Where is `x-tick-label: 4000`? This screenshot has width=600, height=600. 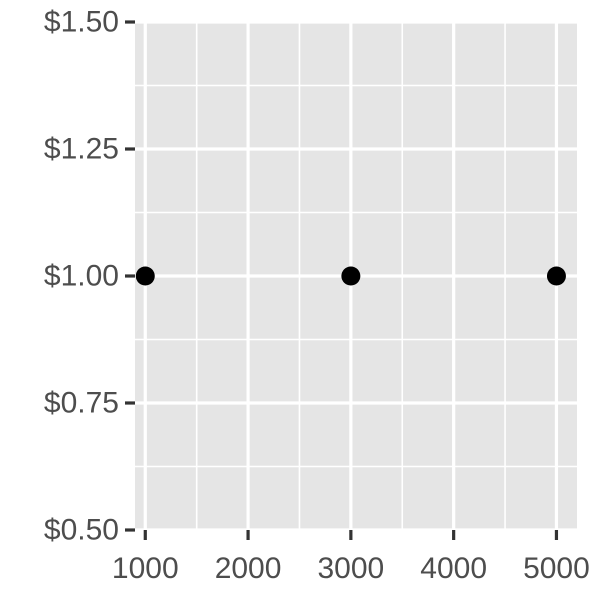
x-tick-label: 4000 is located at coordinates (453, 568).